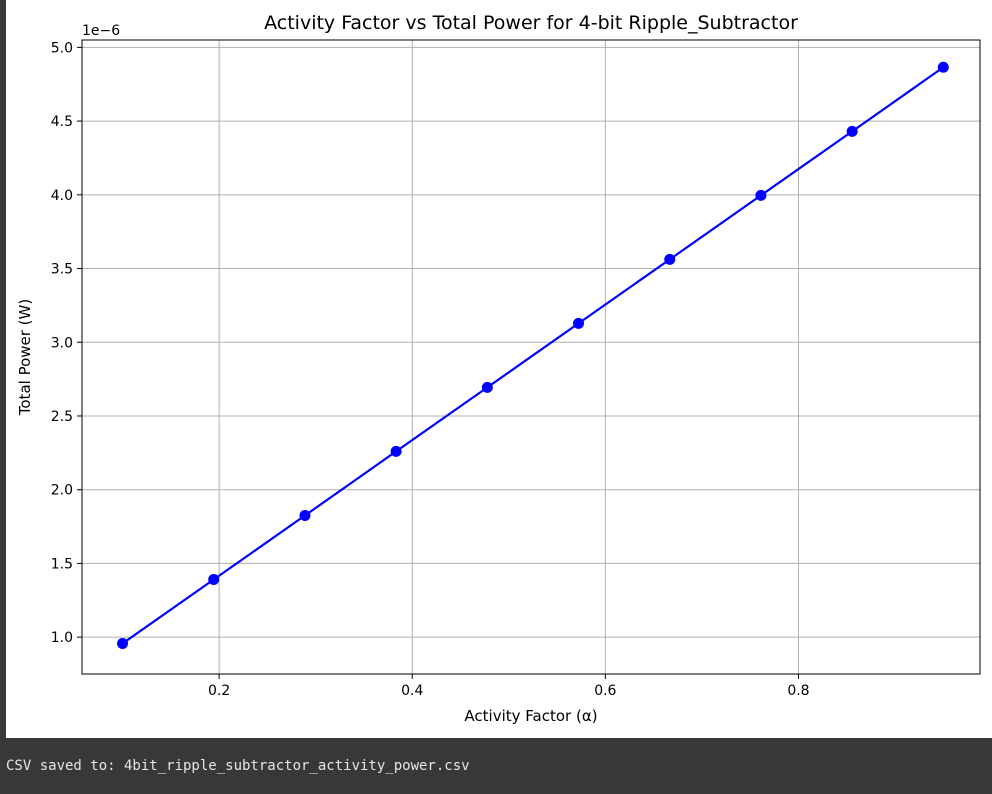 Image resolution: width=992 pixels, height=794 pixels. Describe the element at coordinates (62, 48) in the screenshot. I see `y-tick-label: 5.0` at that location.